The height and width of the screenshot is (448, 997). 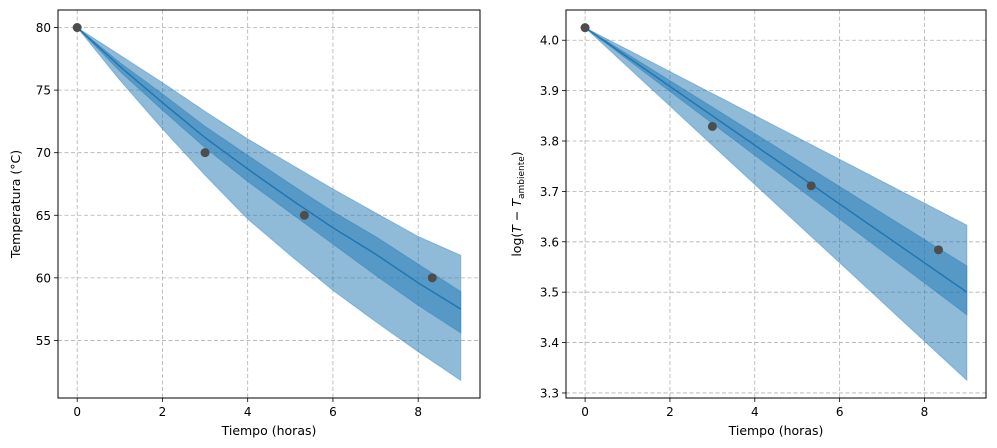 I want to click on y-tick-label: 4.0, so click(x=549, y=41).